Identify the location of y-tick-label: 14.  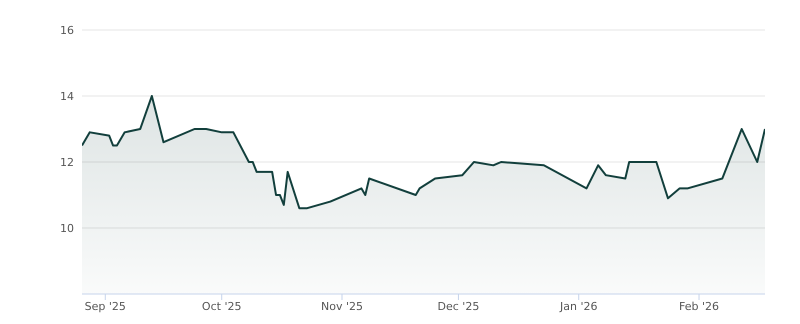
(67, 96).